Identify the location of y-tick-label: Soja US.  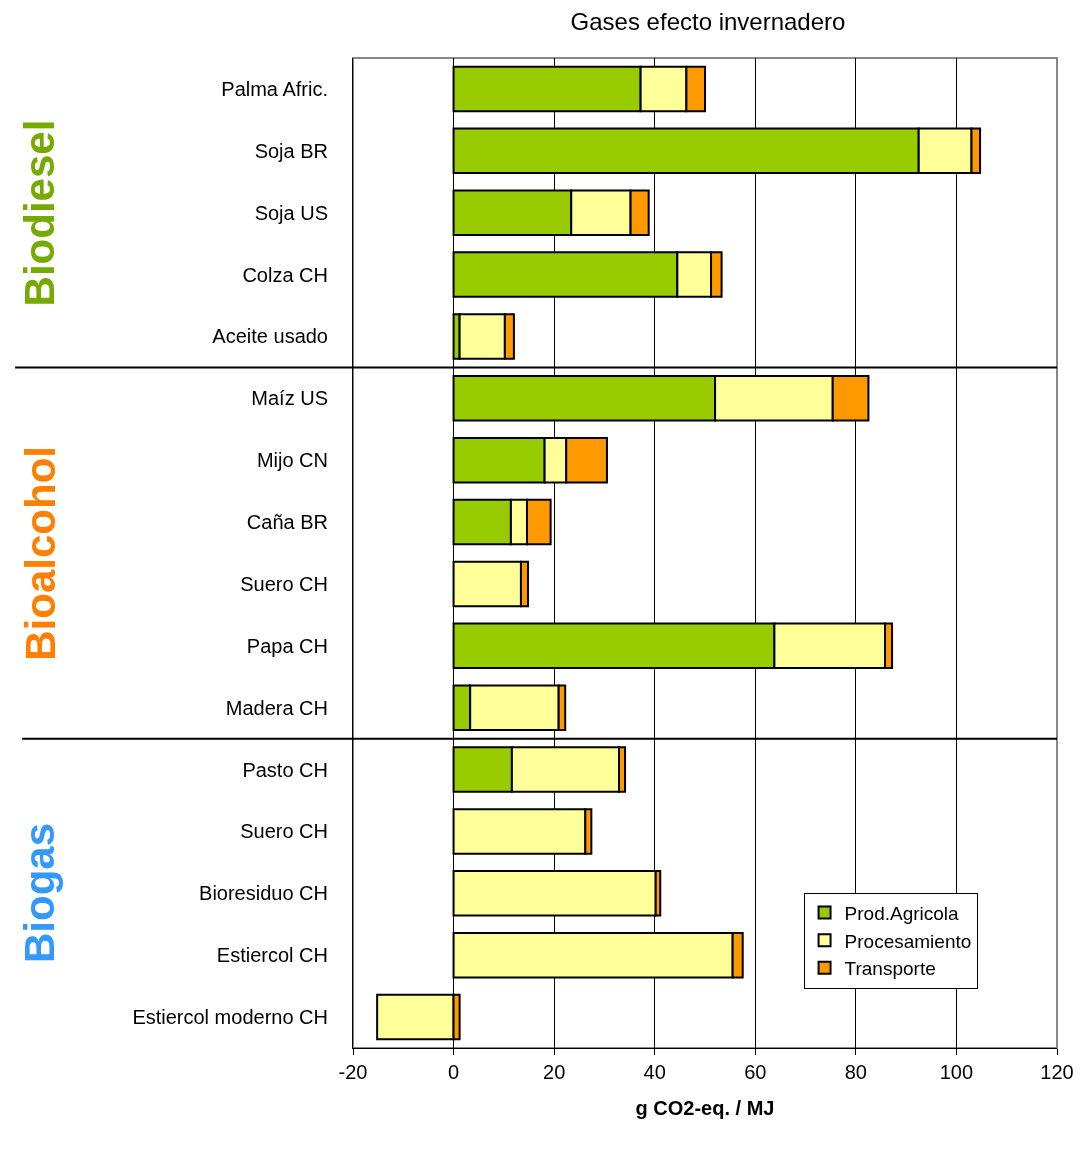
(291, 212).